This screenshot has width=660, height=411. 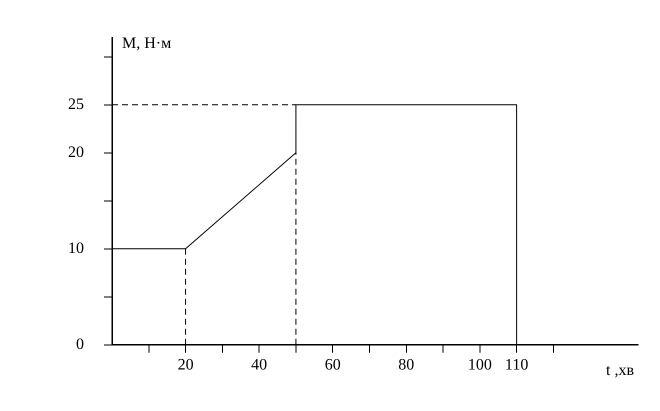 I want to click on y-tick-label: 10, so click(x=76, y=249).